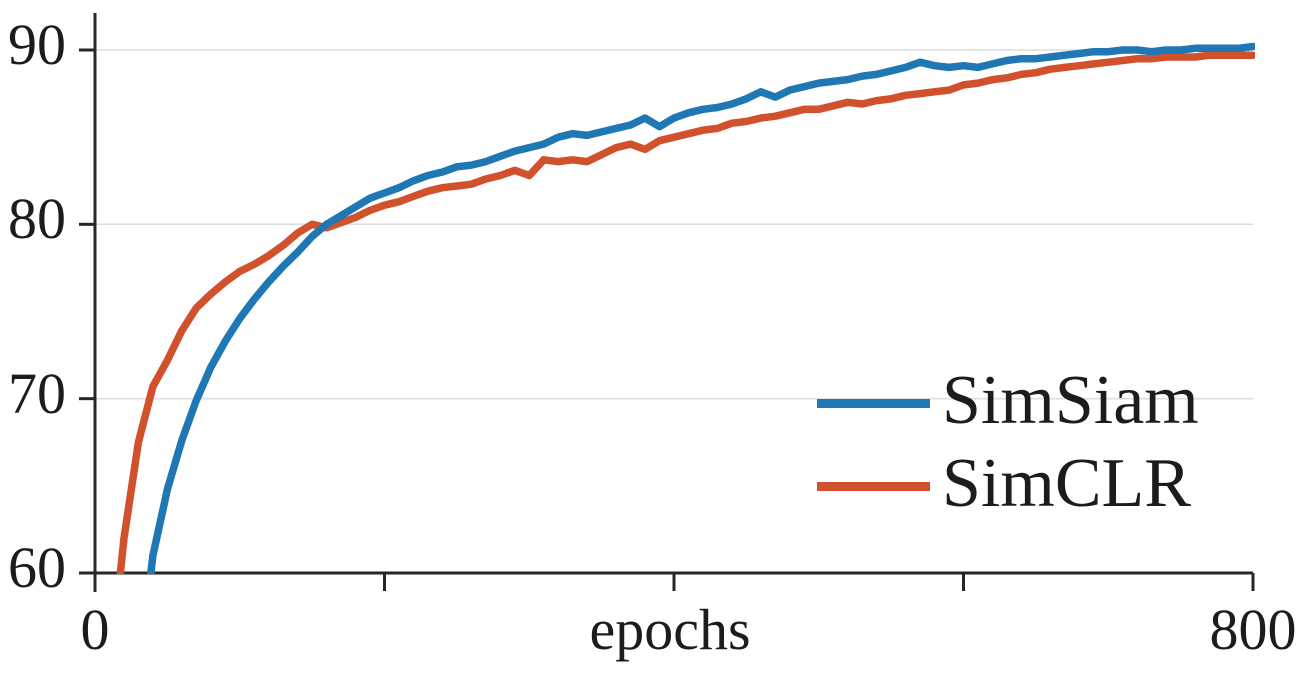  What do you see at coordinates (95, 629) in the screenshot?
I see `x-tick-label-0: 0` at bounding box center [95, 629].